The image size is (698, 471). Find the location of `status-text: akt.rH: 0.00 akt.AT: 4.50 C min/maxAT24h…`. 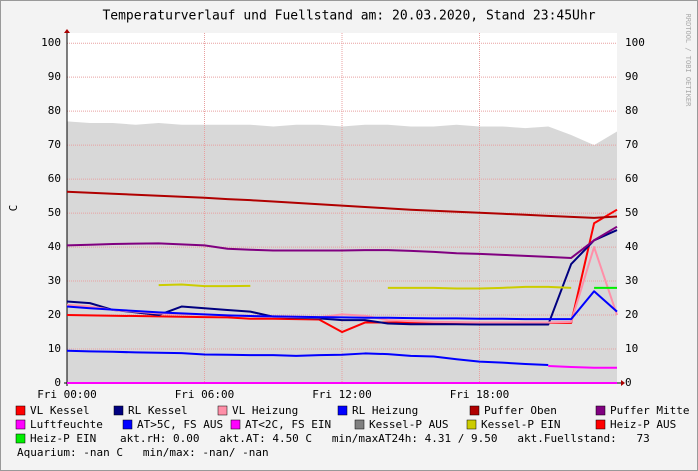

status-text: akt.rH: 0.00 akt.AT: 4.50 C min/maxAT24h… is located at coordinates (385, 438).